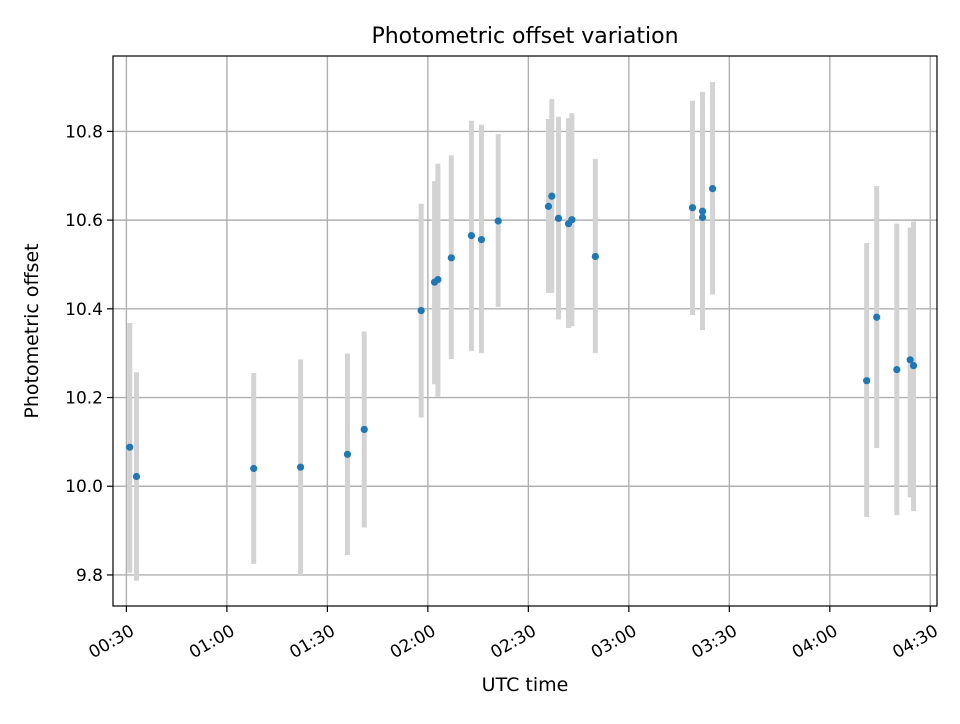 Image resolution: width=960 pixels, height=724 pixels. What do you see at coordinates (84, 132) in the screenshot?
I see `y-tick-label: 10.8` at bounding box center [84, 132].